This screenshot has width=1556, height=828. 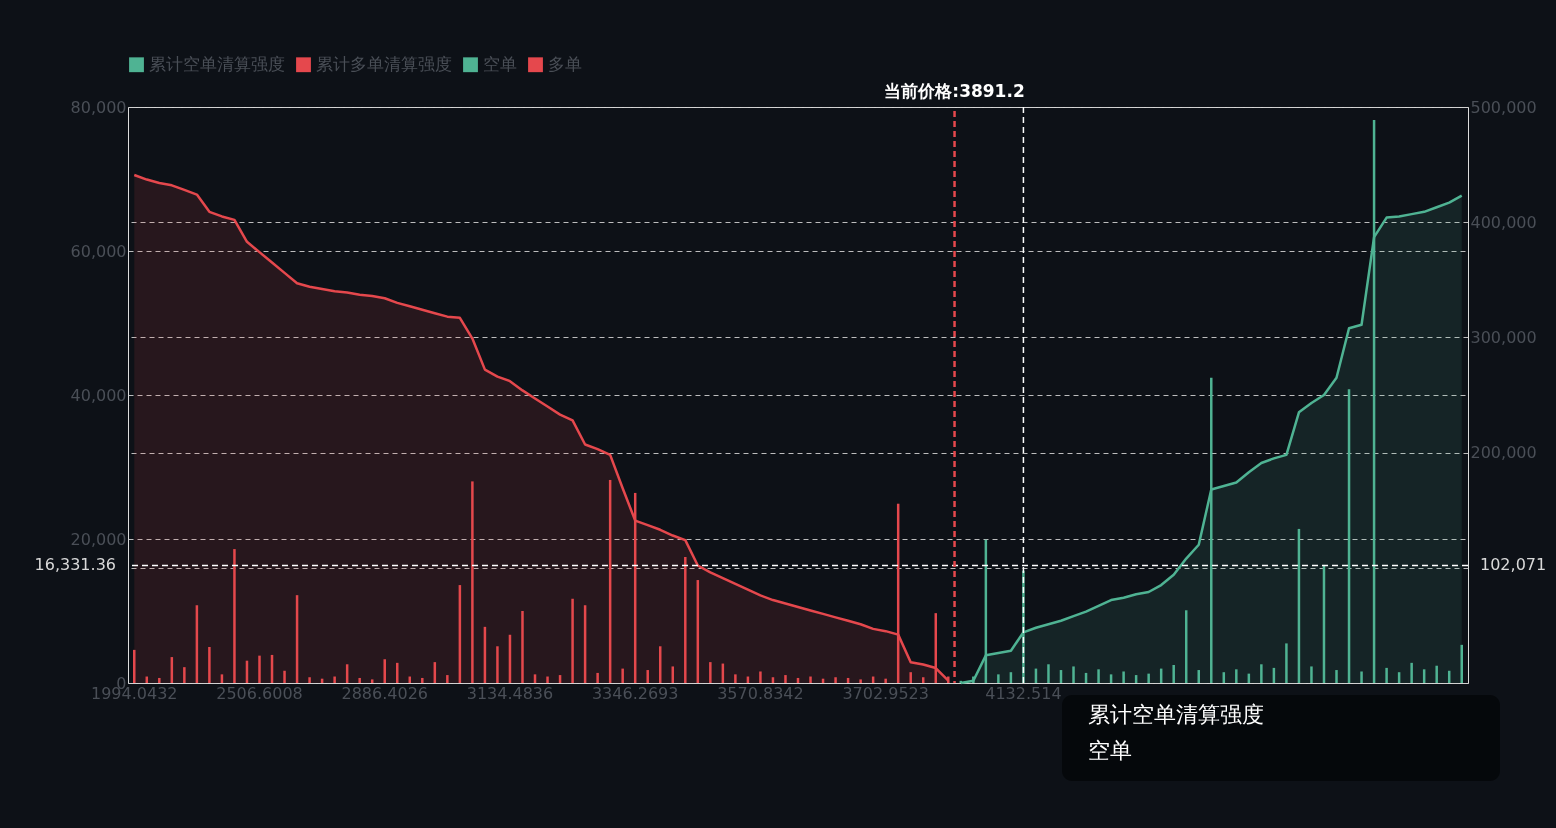 What do you see at coordinates (1503, 337) in the screenshot?
I see `y2-tick-label: 300,000` at bounding box center [1503, 337].